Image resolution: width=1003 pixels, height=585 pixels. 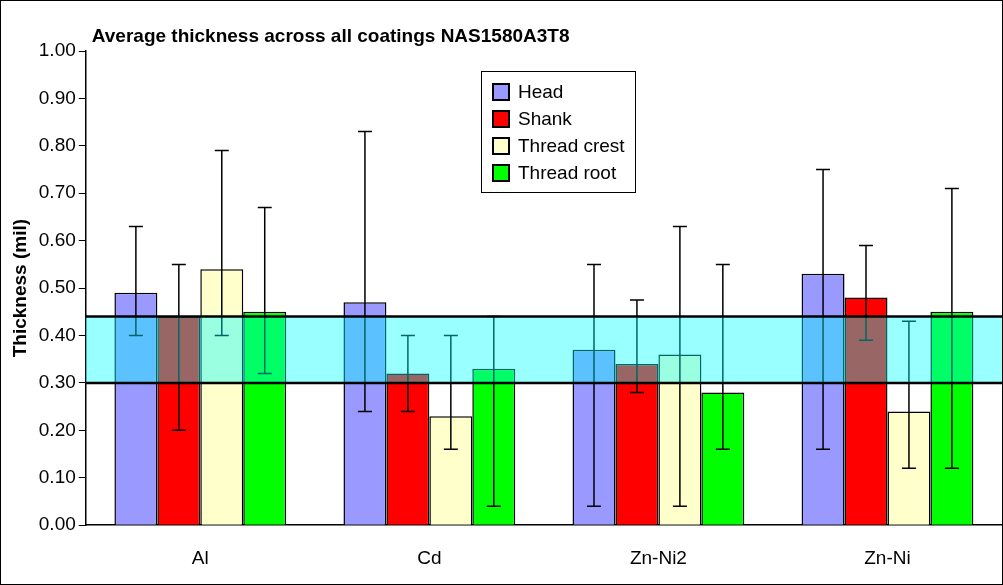 What do you see at coordinates (57, 50) in the screenshot?
I see `y-tick-label: 1.00` at bounding box center [57, 50].